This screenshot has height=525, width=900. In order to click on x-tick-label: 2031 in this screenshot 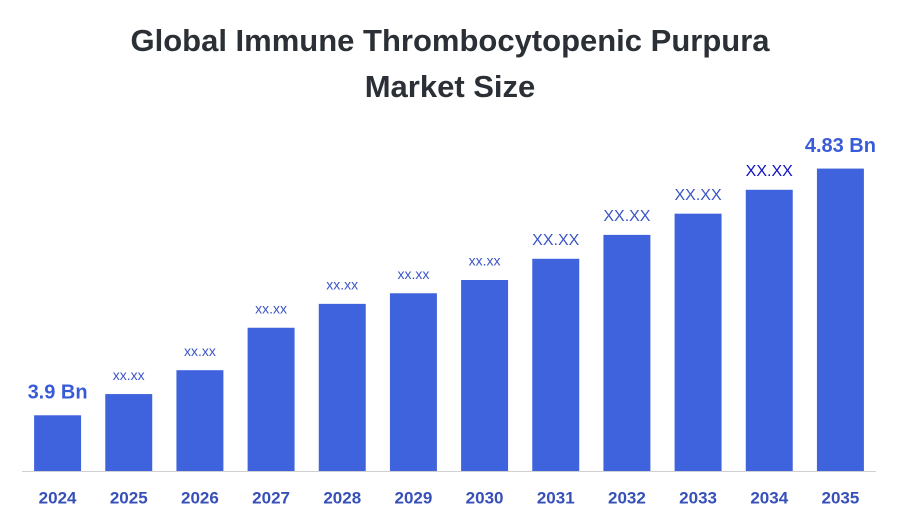, I will do `click(556, 497)`.